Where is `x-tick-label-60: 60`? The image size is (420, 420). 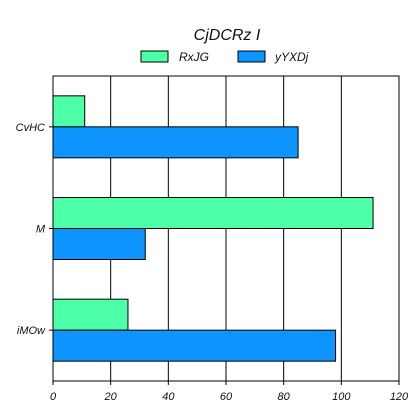 x-tick-label-60: 60 is located at coordinates (226, 397).